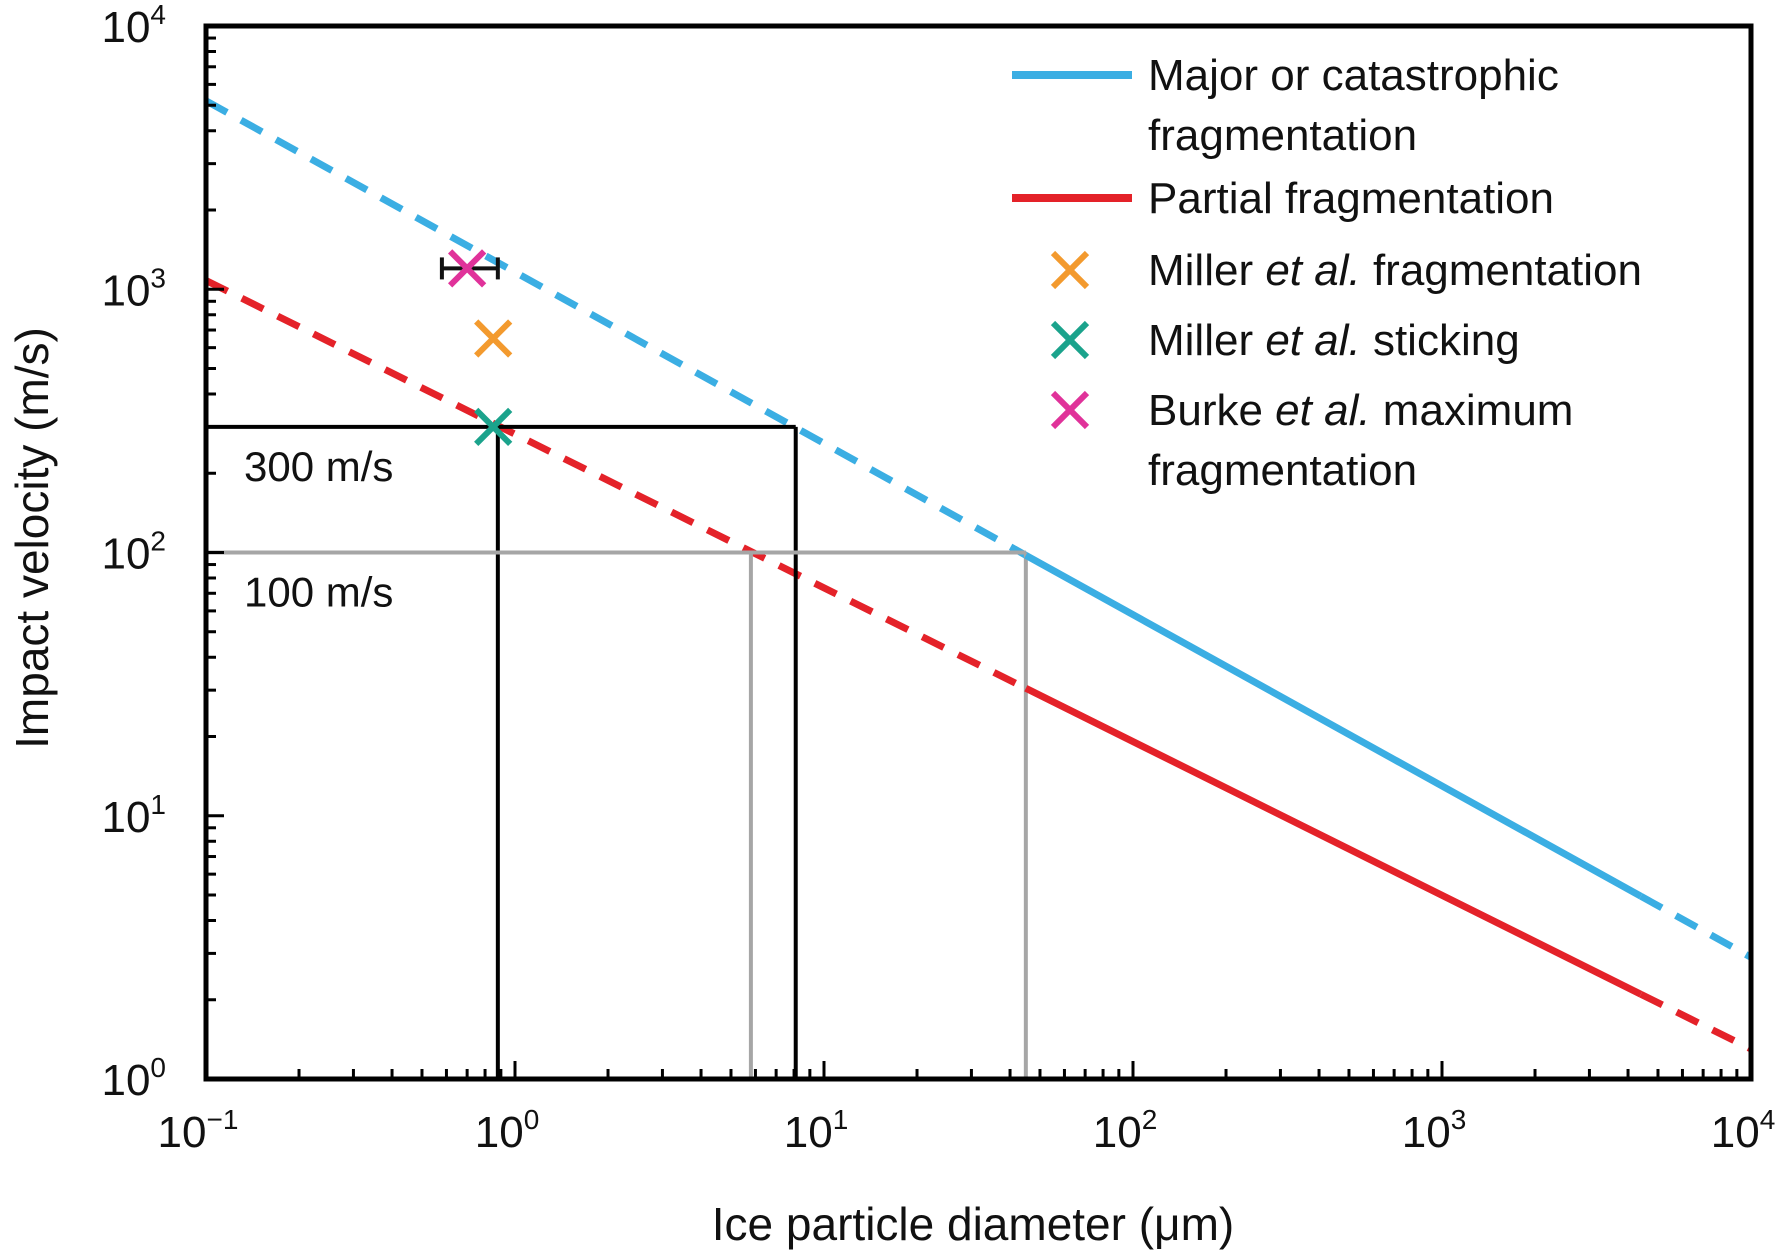  I want to click on y-tick-label-exp: 2, so click(158, 541).